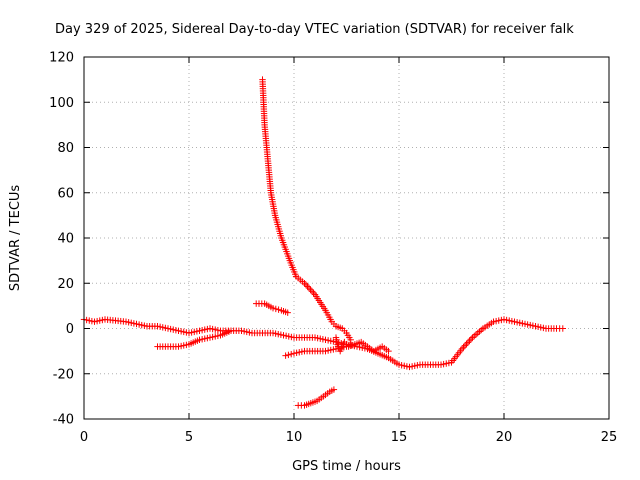 The height and width of the screenshot is (480, 640). What do you see at coordinates (65, 239) in the screenshot?
I see `y-tick-label: 40` at bounding box center [65, 239].